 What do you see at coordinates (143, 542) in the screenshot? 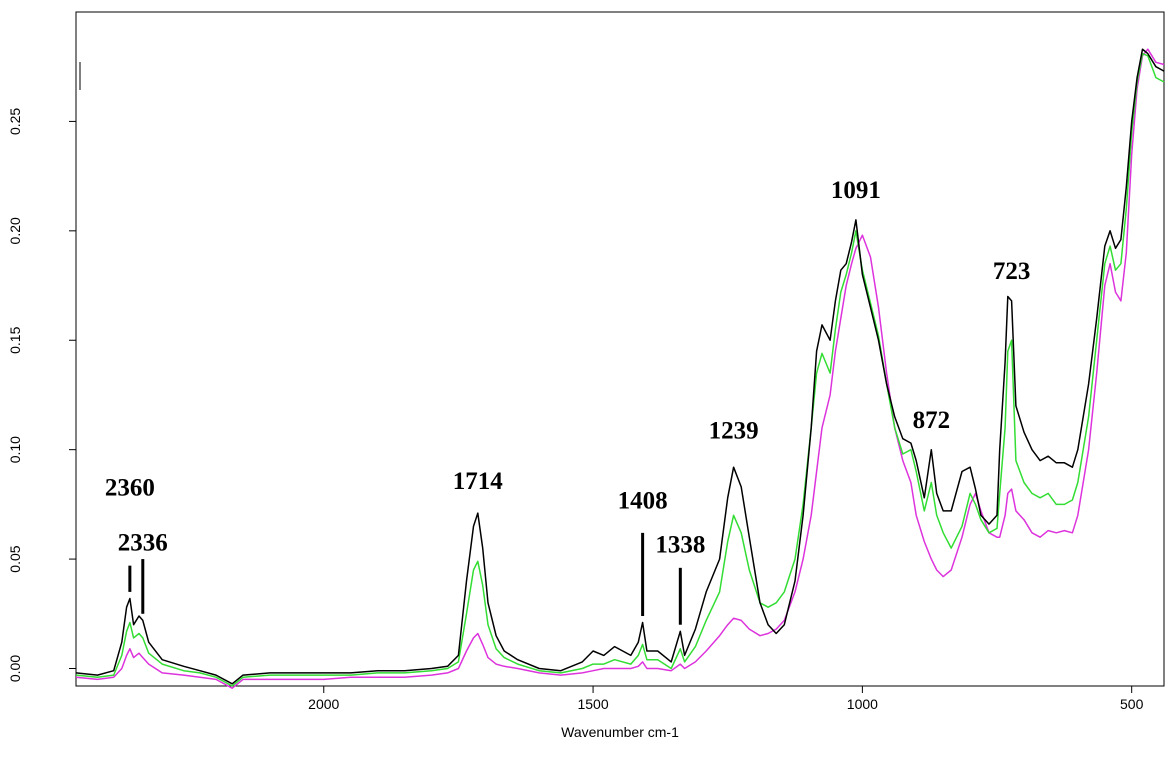
I see `peak-label: 2336` at bounding box center [143, 542].